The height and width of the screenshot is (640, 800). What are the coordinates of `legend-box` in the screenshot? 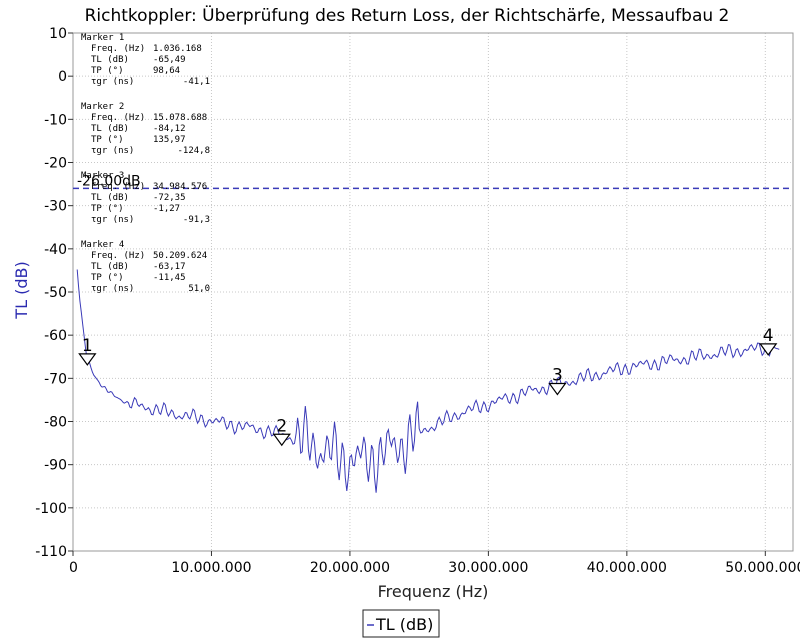 It's located at (401, 623).